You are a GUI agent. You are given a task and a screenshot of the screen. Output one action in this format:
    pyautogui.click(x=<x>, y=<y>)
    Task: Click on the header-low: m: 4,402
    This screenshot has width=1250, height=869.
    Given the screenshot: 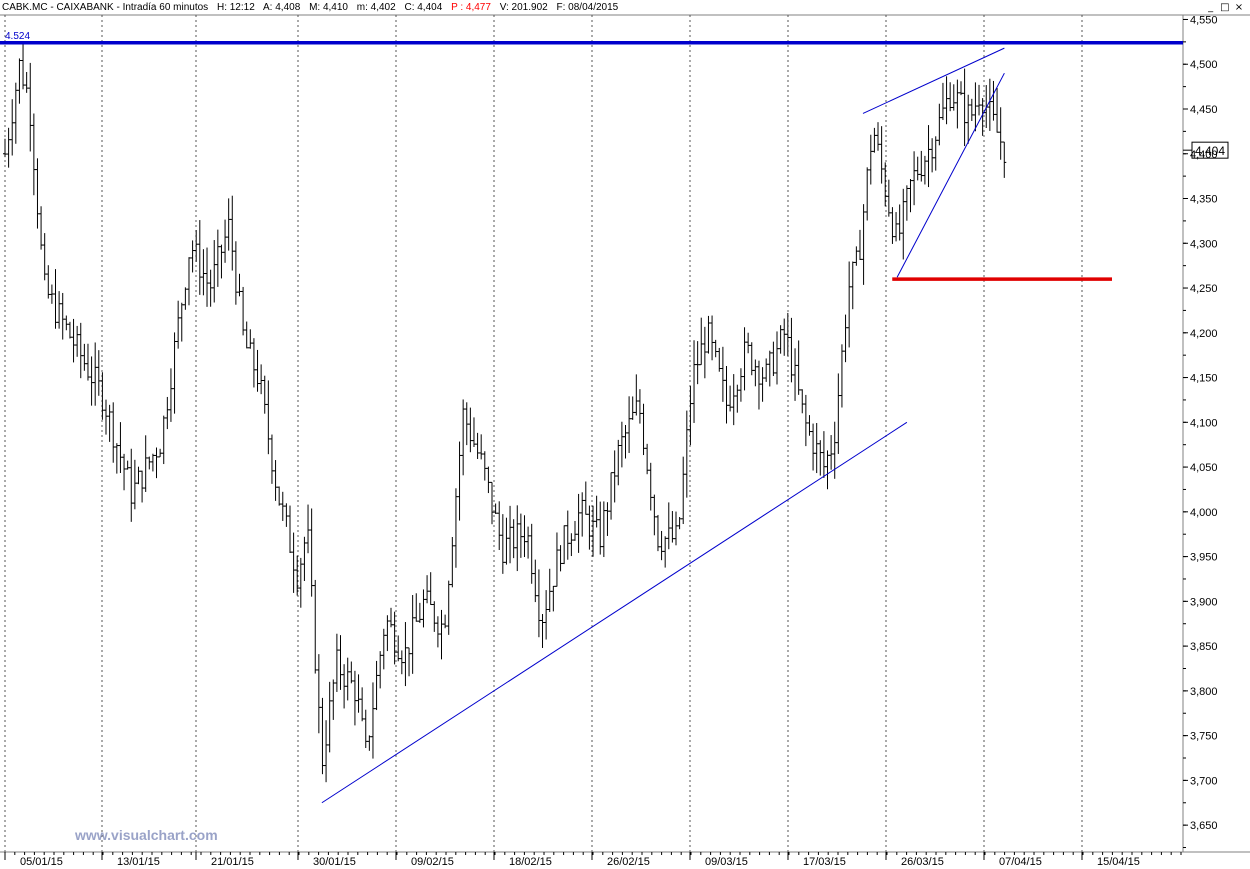 What is the action you would take?
    pyautogui.click(x=376, y=7)
    